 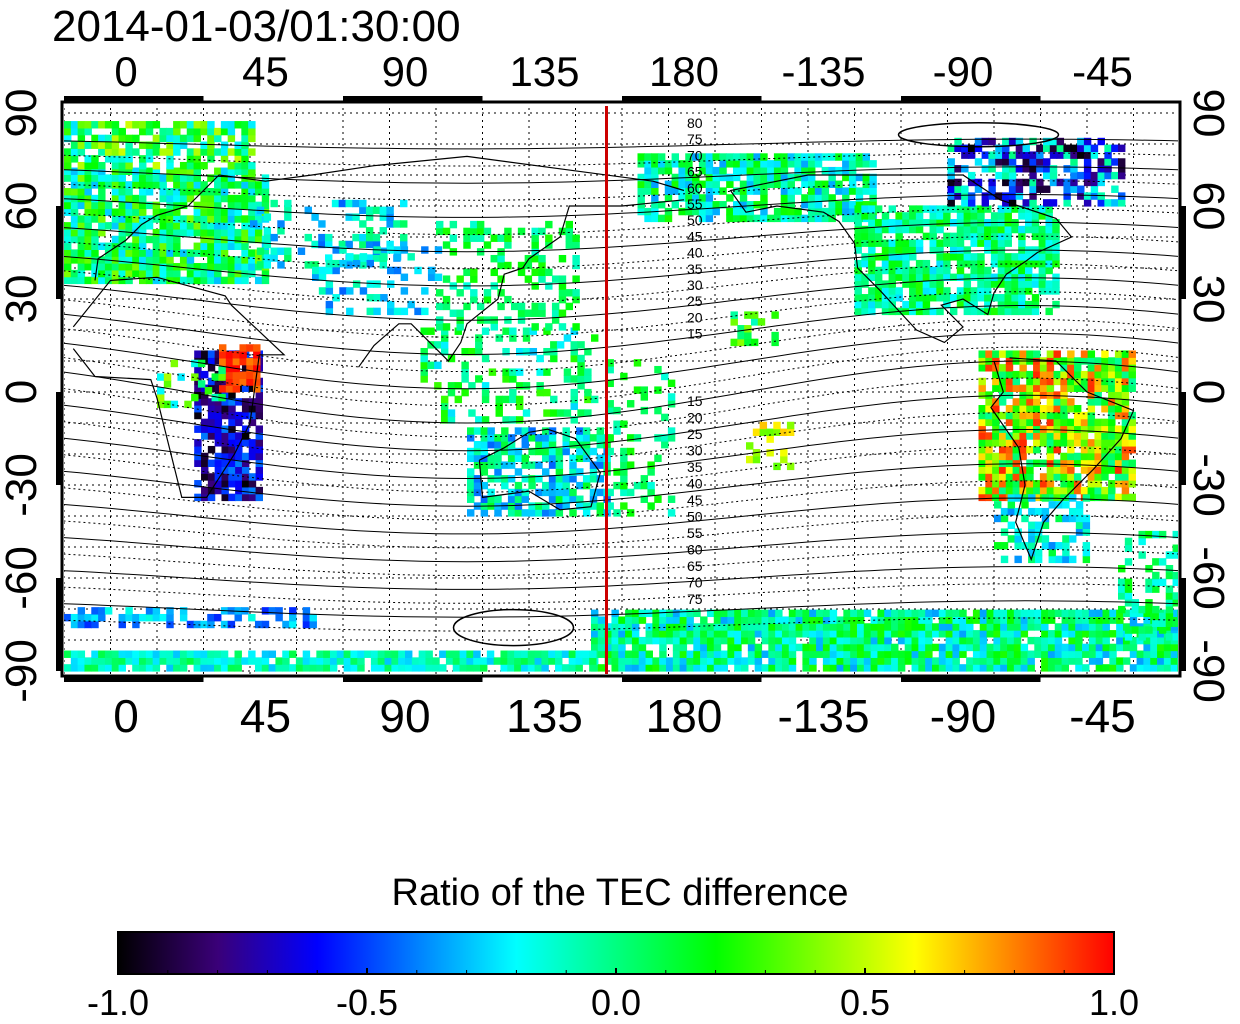 What do you see at coordinates (616, 1002) in the screenshot?
I see `colorbar-tick-label: 0.0` at bounding box center [616, 1002].